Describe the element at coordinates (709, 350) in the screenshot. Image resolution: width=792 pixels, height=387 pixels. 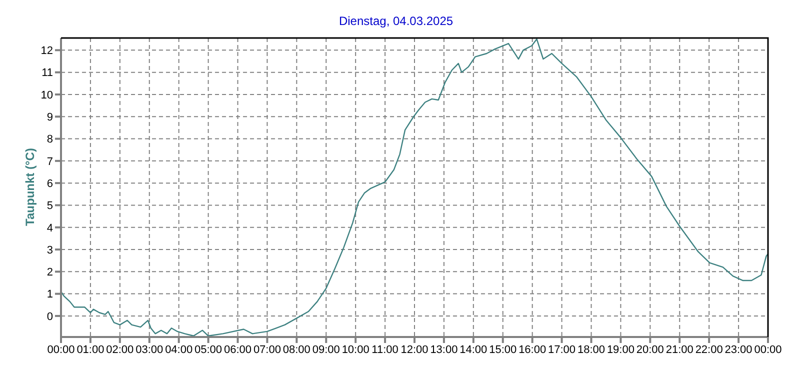
I see `x-tick-label: 22:00` at that location.